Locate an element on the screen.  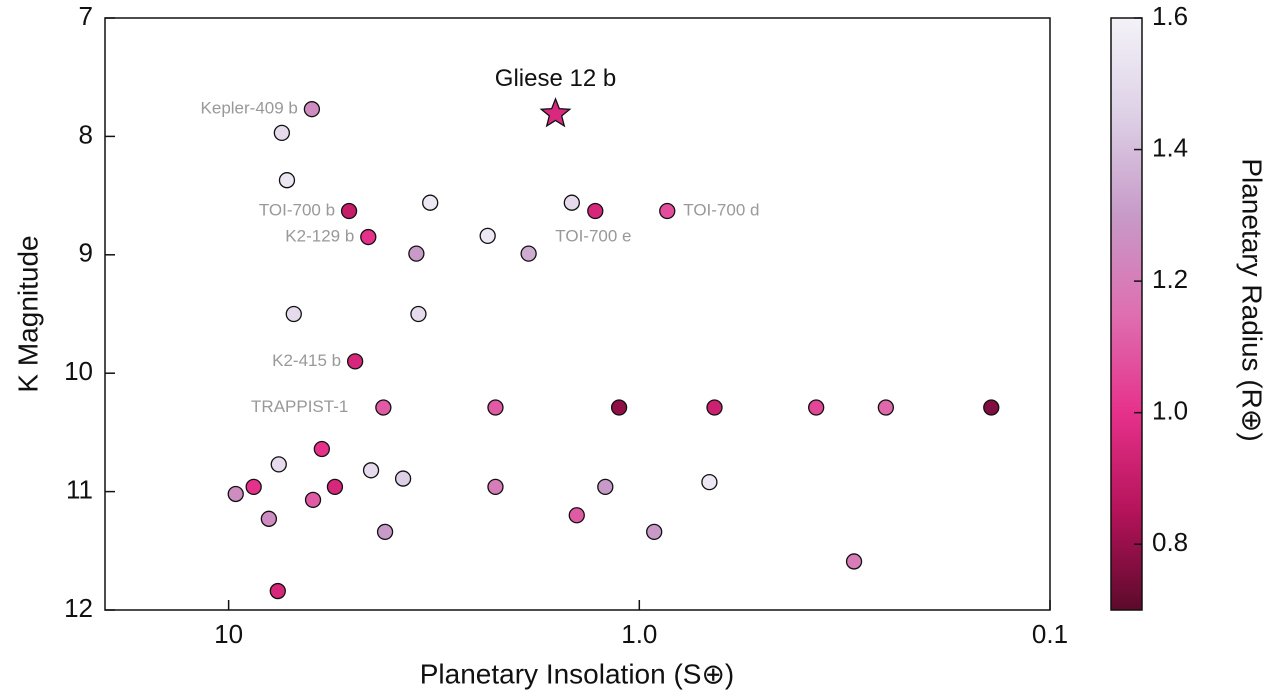
y-tick-label: 10 is located at coordinates (78, 371).